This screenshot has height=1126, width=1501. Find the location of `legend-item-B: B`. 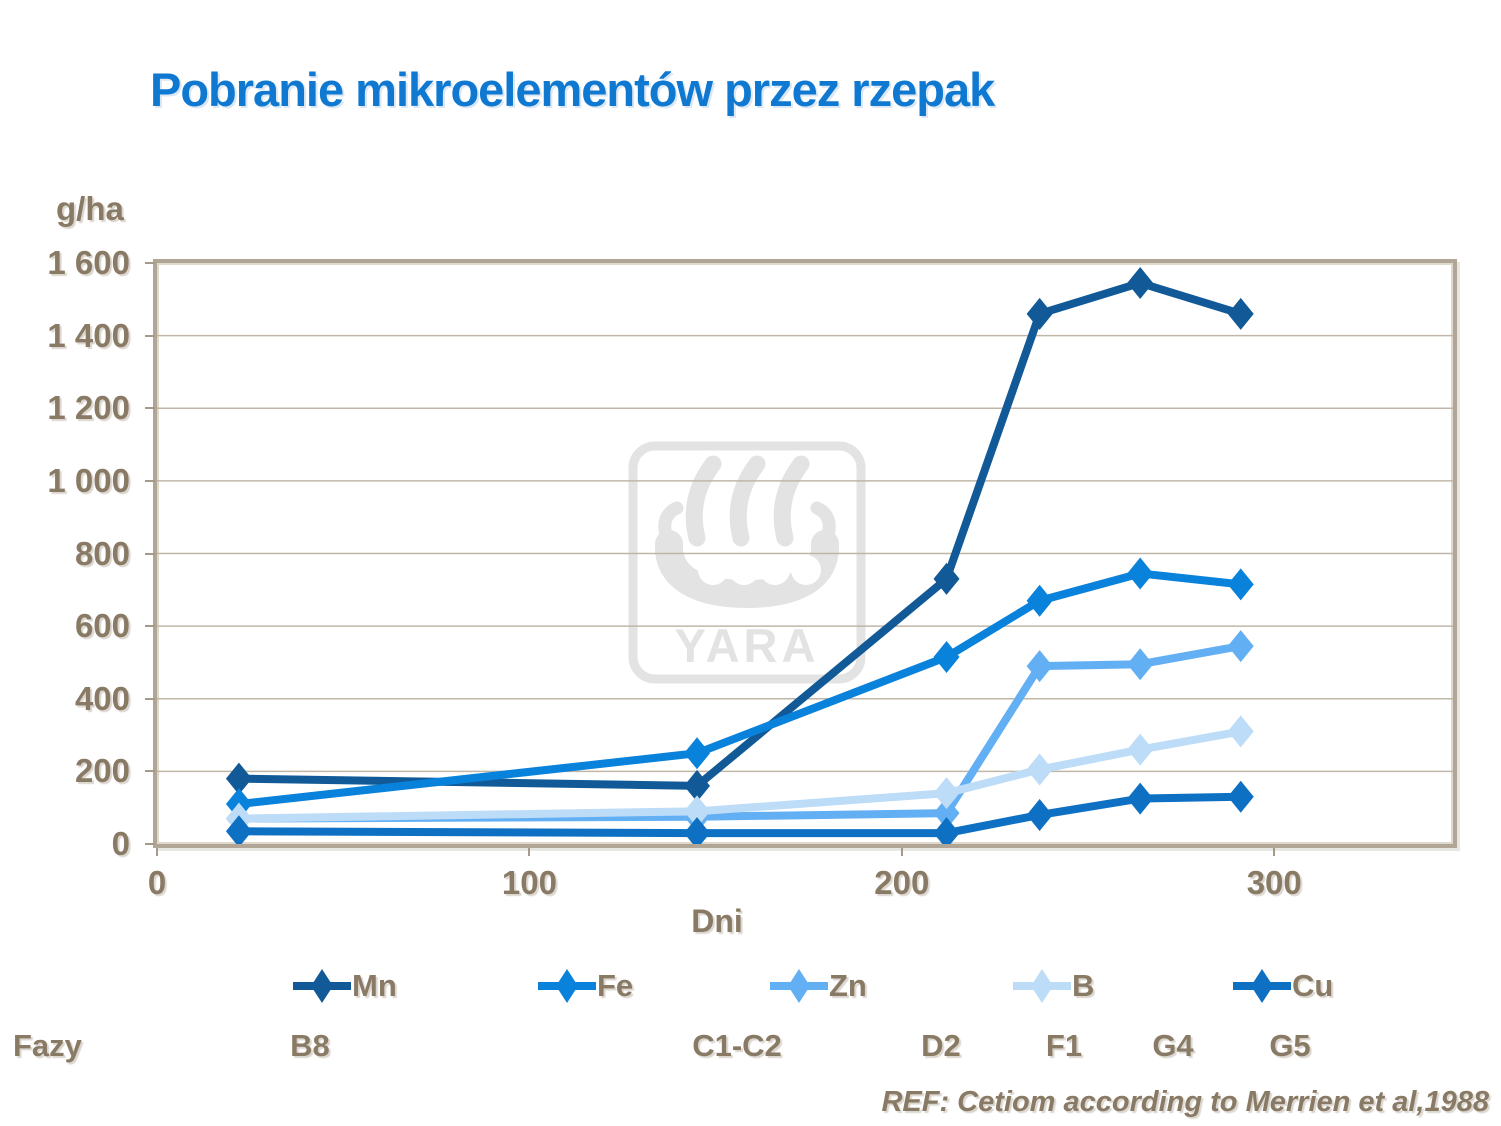

legend-item-B: B is located at coordinates (1053, 986).